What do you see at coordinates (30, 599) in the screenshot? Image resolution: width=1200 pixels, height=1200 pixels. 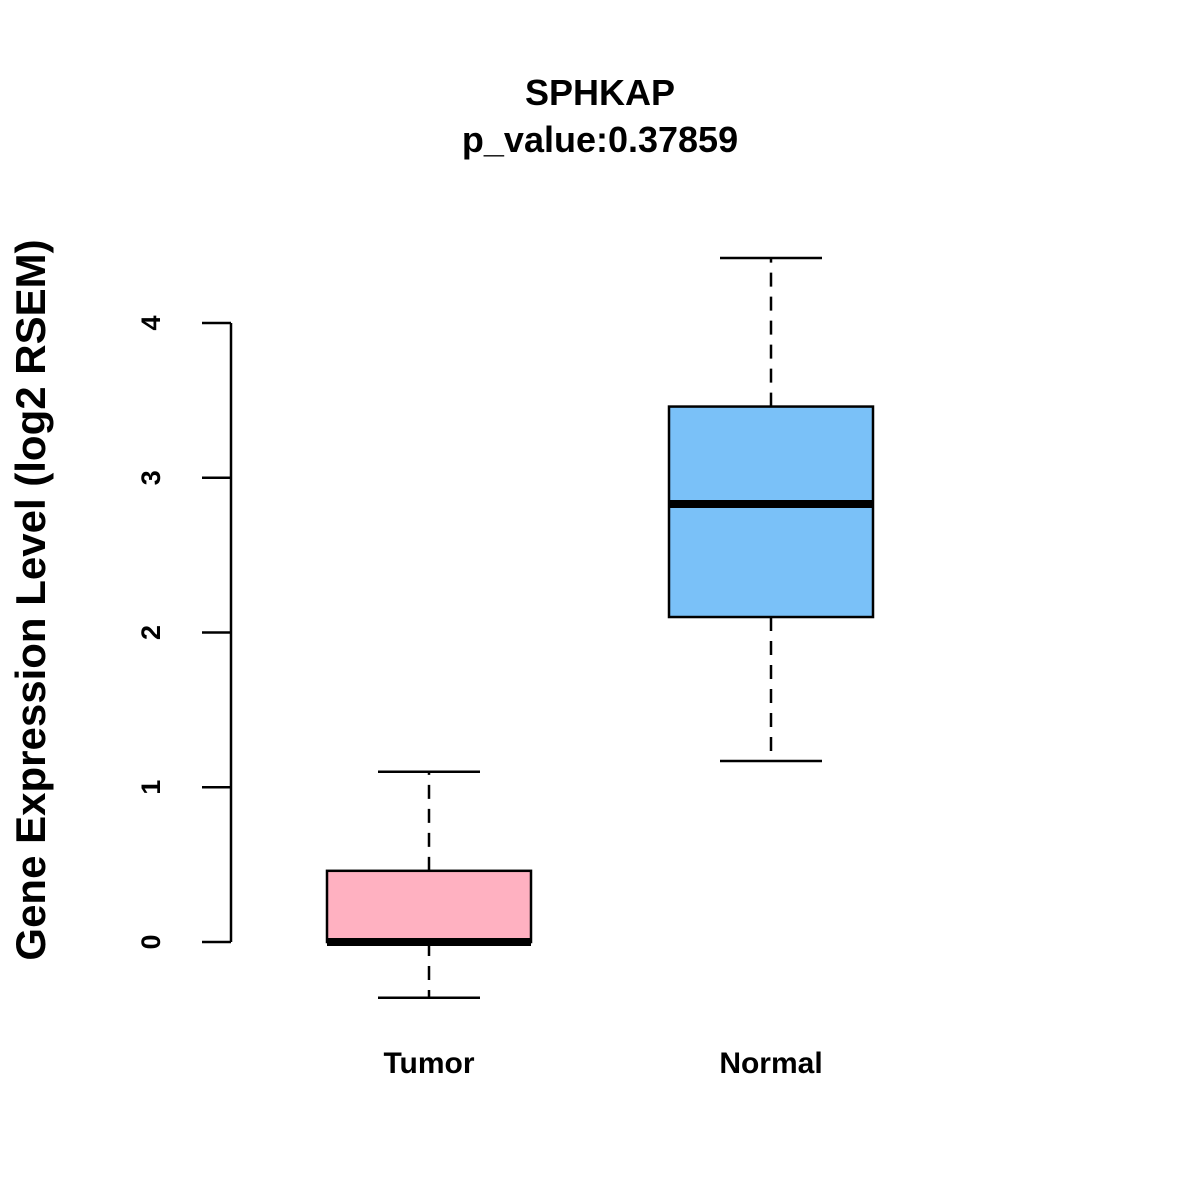 I see `y-axis-label: Gene Expression Level (log2 RSEM)` at bounding box center [30, 599].